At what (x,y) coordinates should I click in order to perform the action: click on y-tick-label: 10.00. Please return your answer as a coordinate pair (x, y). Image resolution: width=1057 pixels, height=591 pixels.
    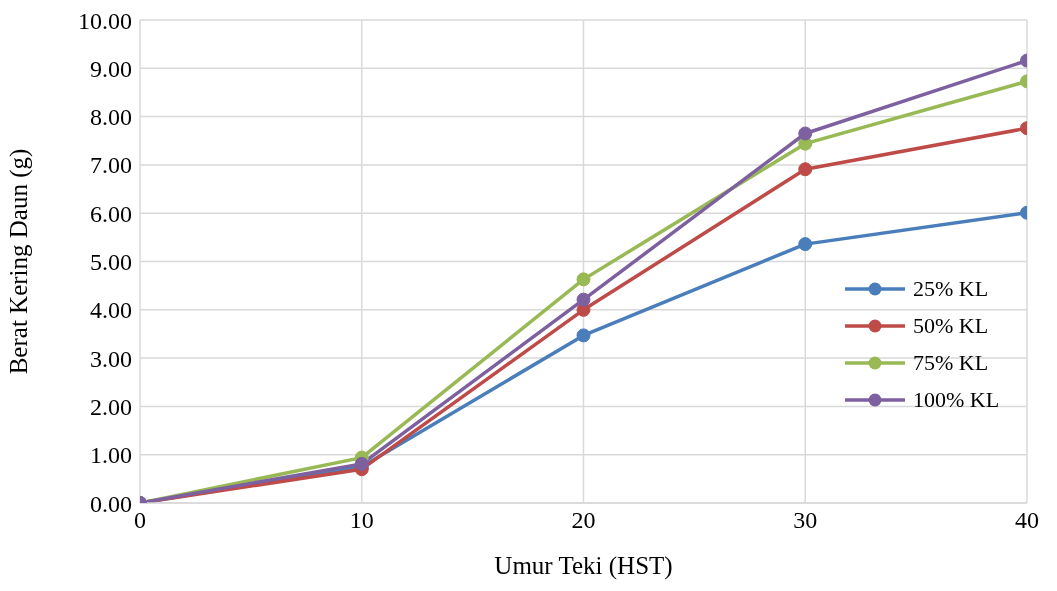
    Looking at the image, I should click on (105, 20).